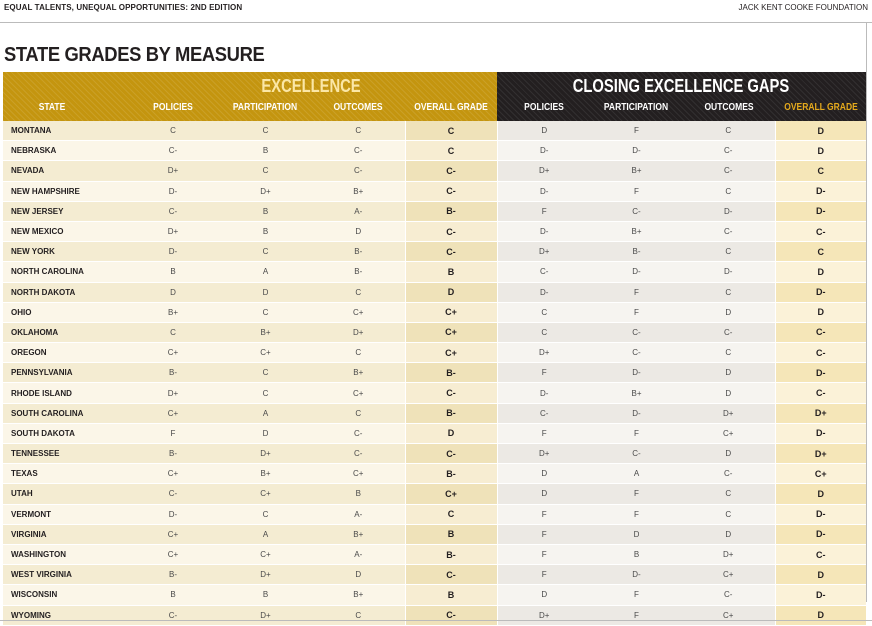 This screenshot has height=626, width=872. Describe the element at coordinates (543, 434) in the screenshot. I see `gaps-policies-grade: F` at that location.